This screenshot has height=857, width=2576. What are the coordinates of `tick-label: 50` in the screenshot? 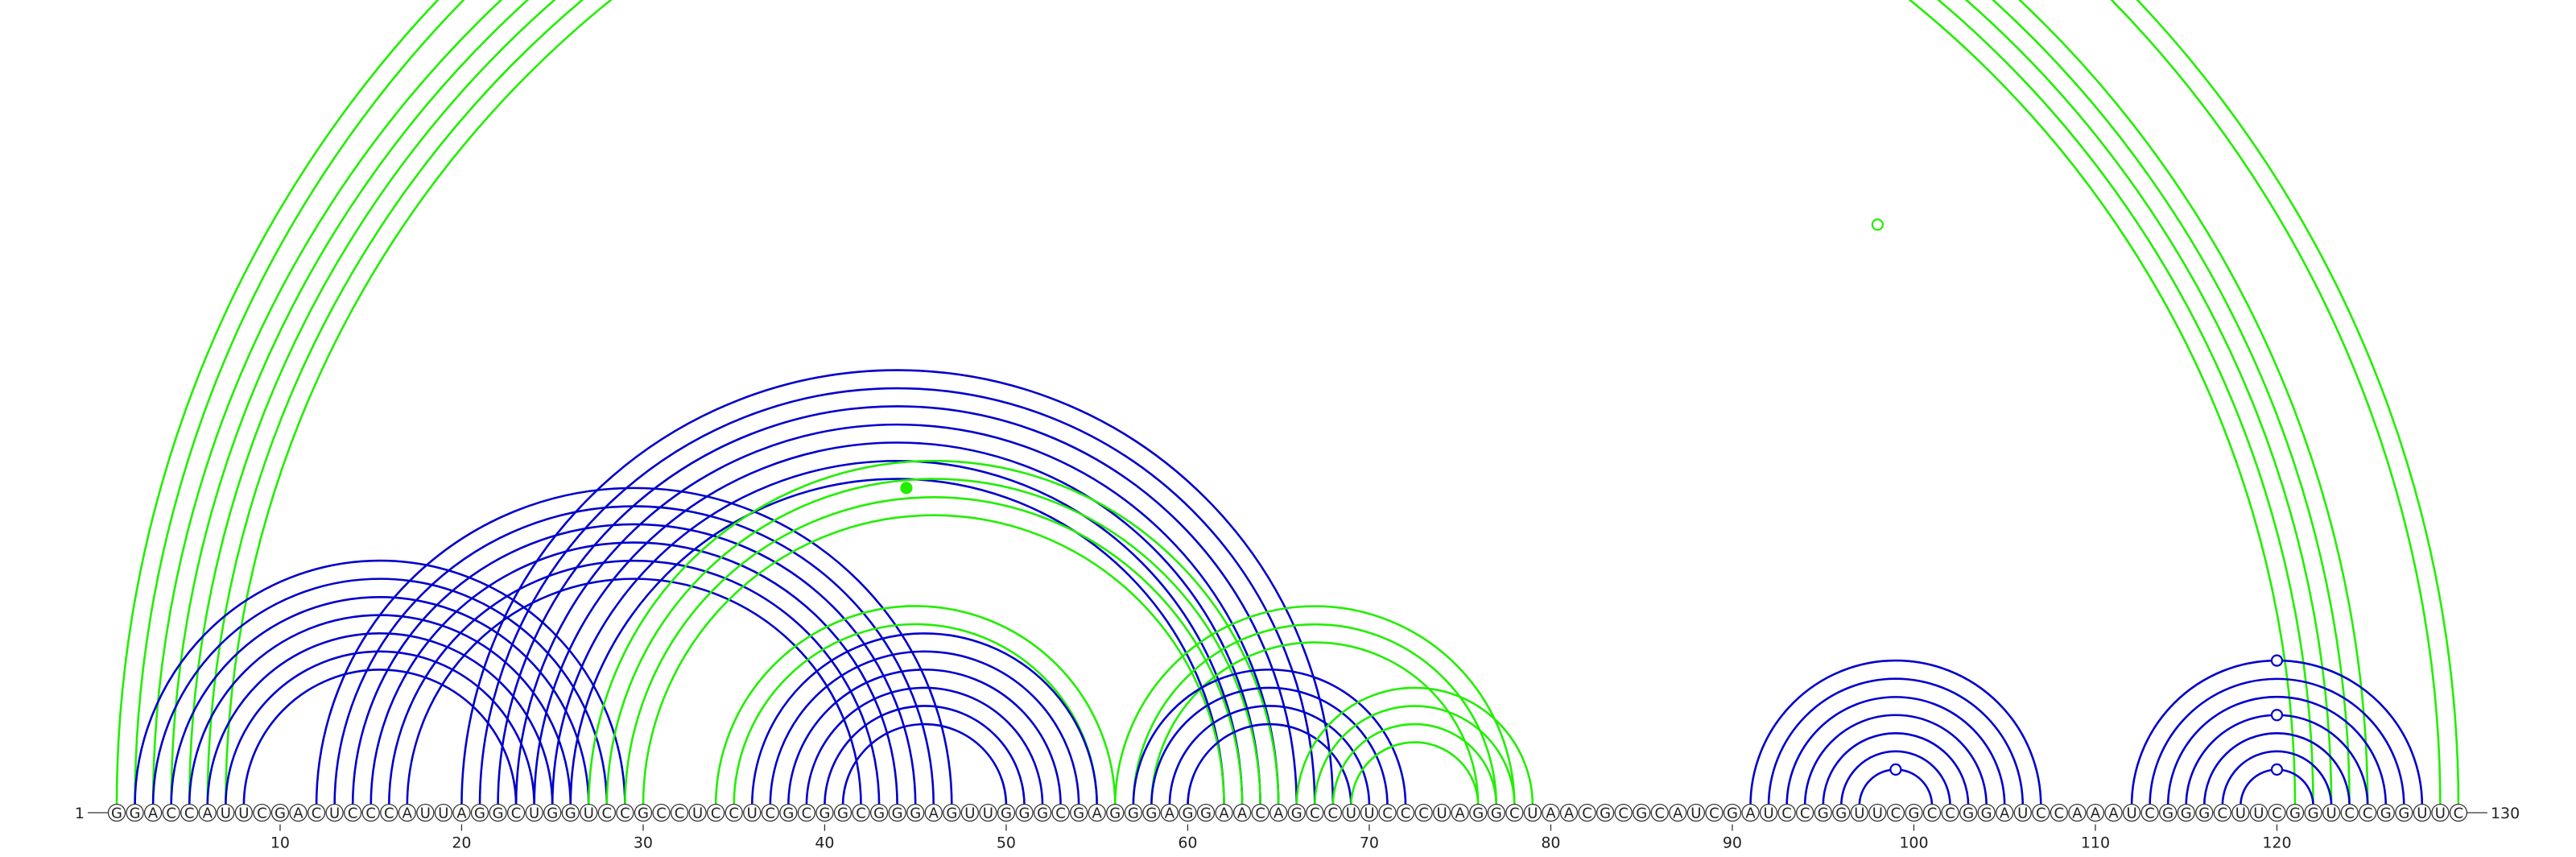 It's located at (1007, 843).